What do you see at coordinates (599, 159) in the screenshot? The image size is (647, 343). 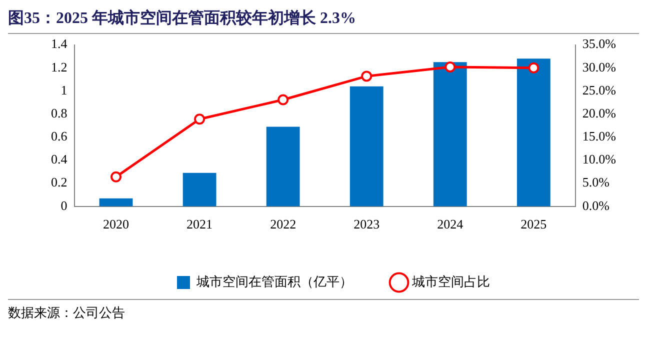 I see `y2-tick-label: 10.0%` at bounding box center [599, 159].